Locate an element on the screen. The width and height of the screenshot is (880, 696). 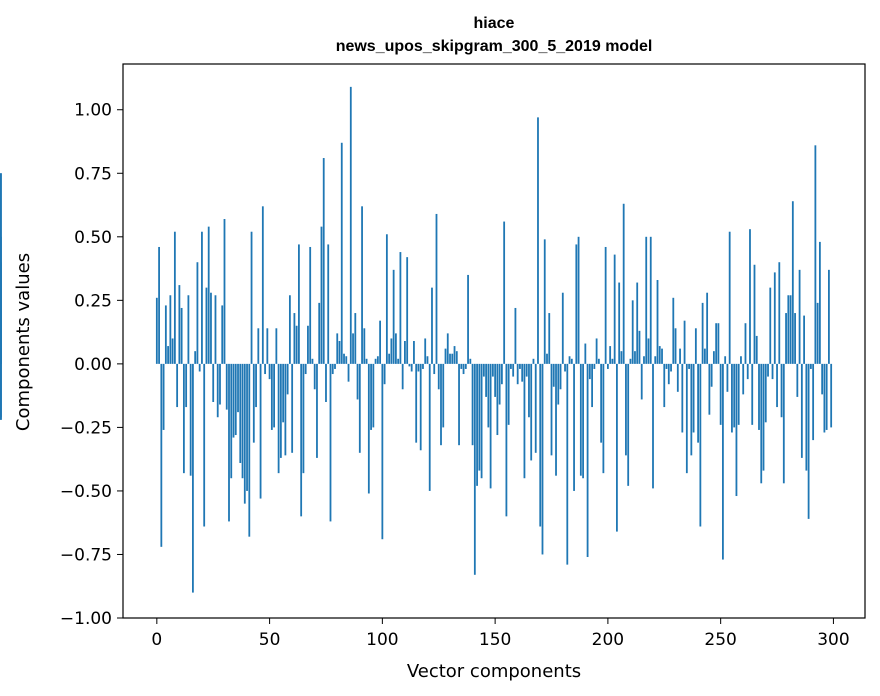
x-tick-label: 250 is located at coordinates (720, 640).